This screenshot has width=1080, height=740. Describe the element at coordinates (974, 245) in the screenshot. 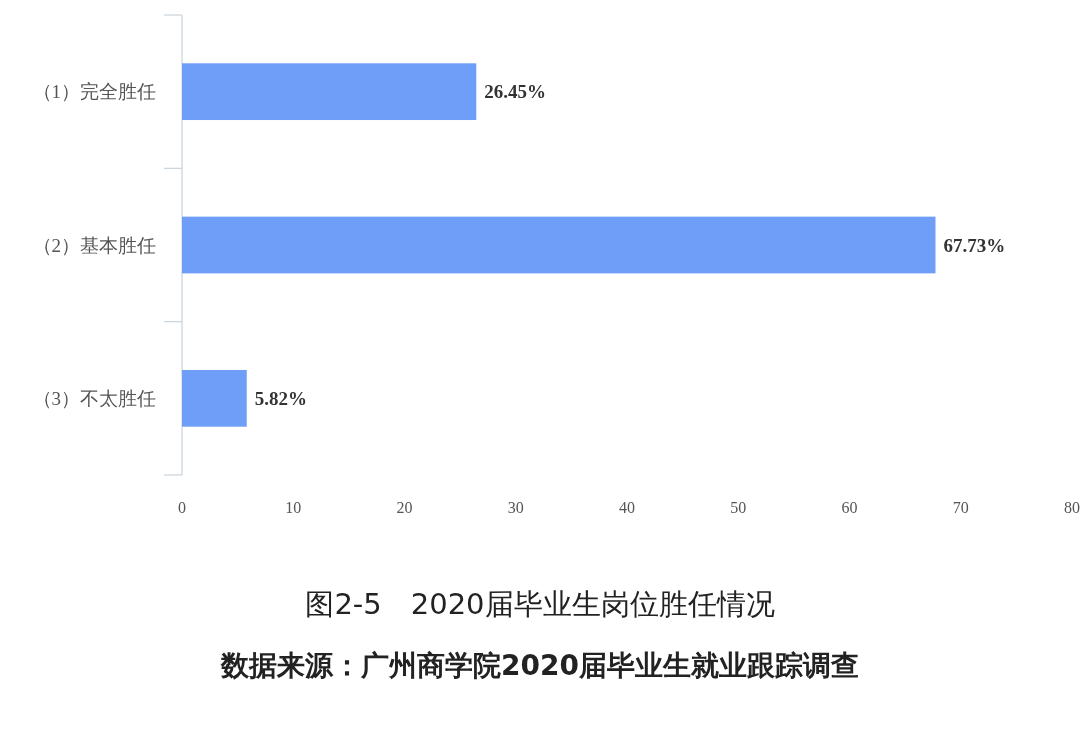

I see `data-label: 67.73%` at that location.